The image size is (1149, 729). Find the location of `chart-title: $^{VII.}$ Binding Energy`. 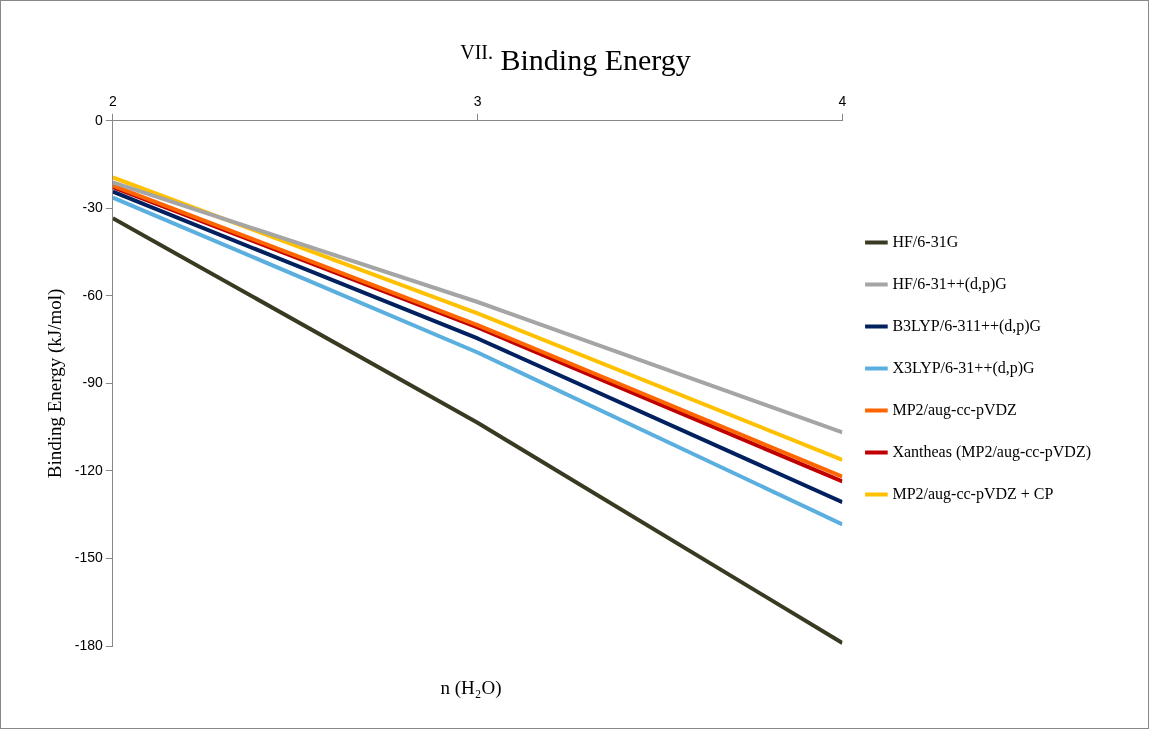

chart-title: $^{VII.}$ Binding Energy is located at coordinates (575, 59).